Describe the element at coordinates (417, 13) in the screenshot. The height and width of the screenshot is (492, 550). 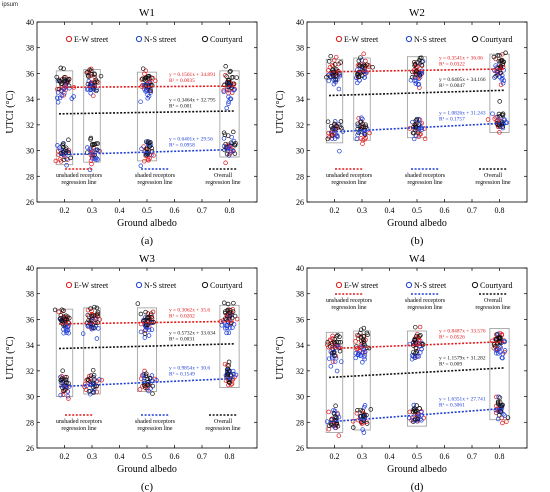
I see `chart-title: W2` at that location.